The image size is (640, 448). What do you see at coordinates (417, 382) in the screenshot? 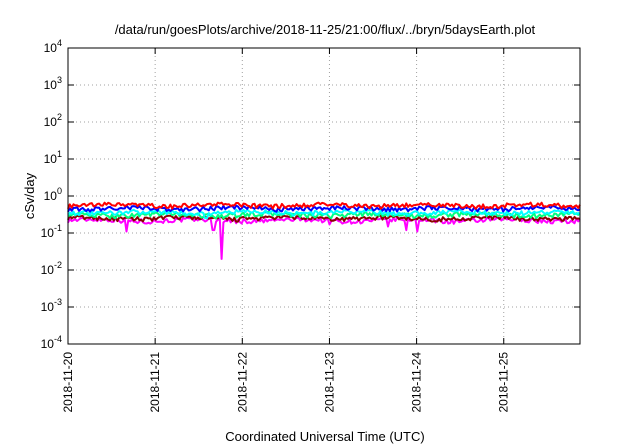
I see `x-tick-label: 2018-11-24` at bounding box center [417, 382].